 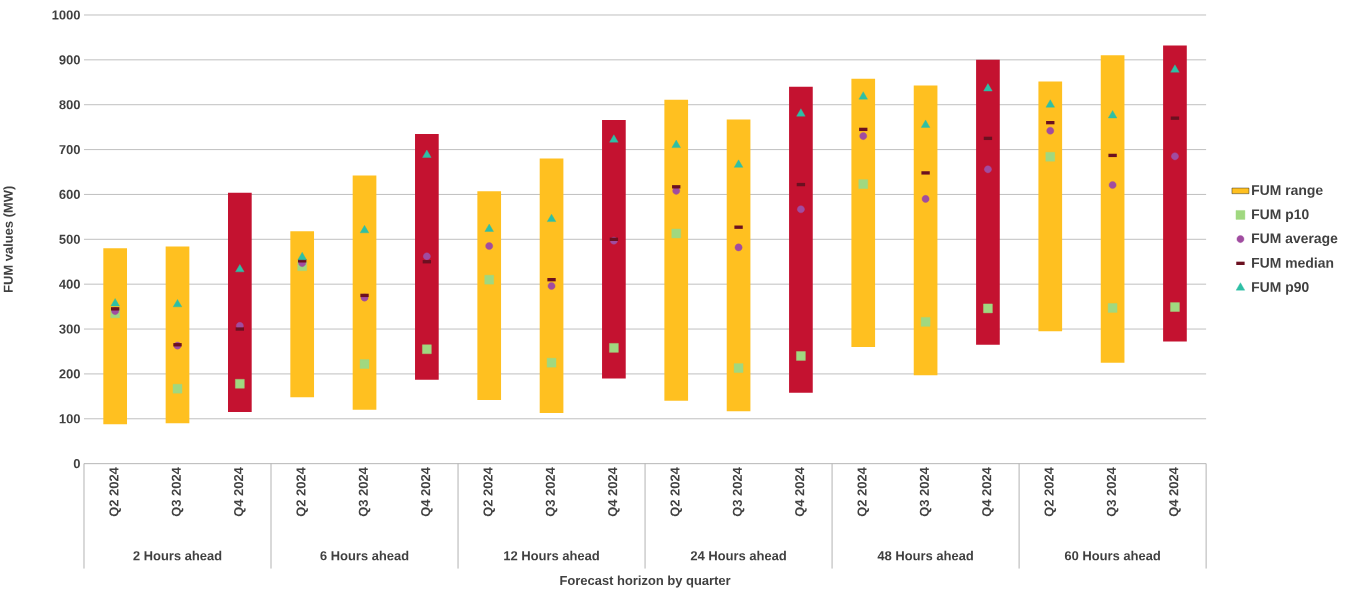 I want to click on y-tick-label: 400, so click(x=69, y=284).